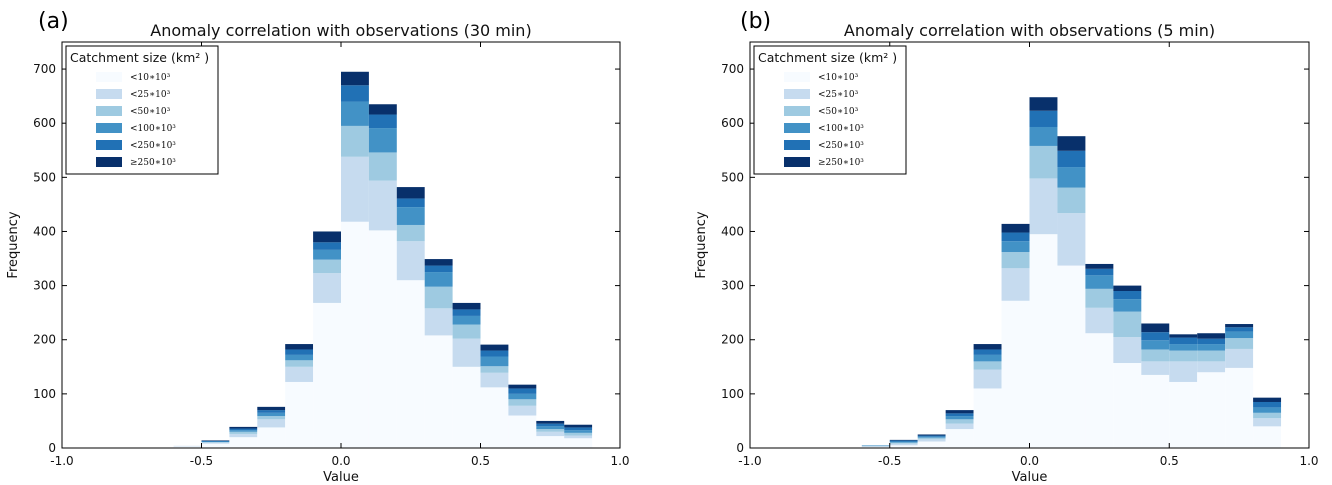  Describe the element at coordinates (1211, 410) in the screenshot. I see `bar-bin16-series0` at that location.